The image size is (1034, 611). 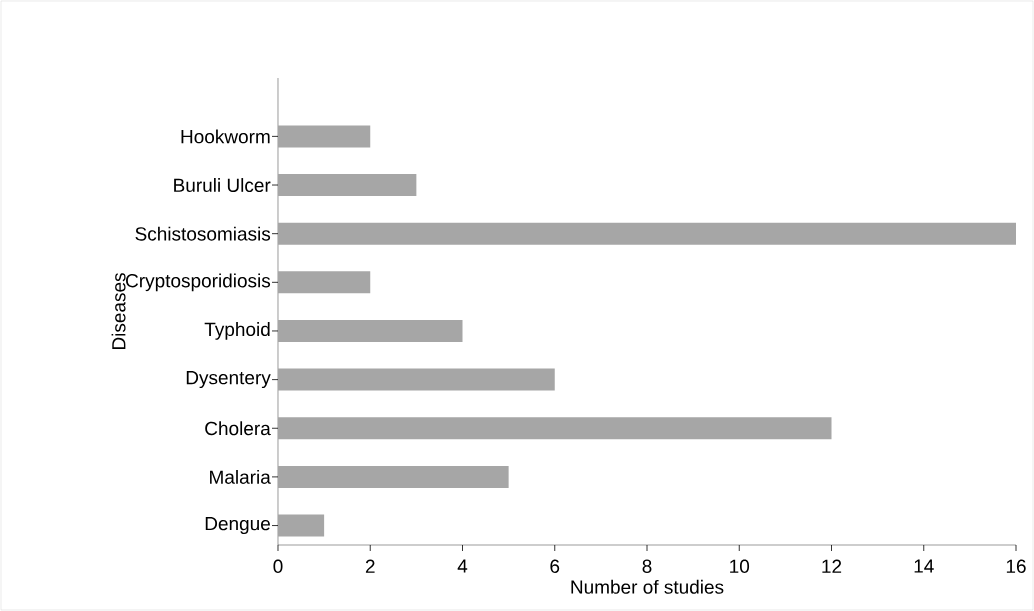 What do you see at coordinates (118, 311) in the screenshot?
I see `y-axis-title: Diseases` at bounding box center [118, 311].